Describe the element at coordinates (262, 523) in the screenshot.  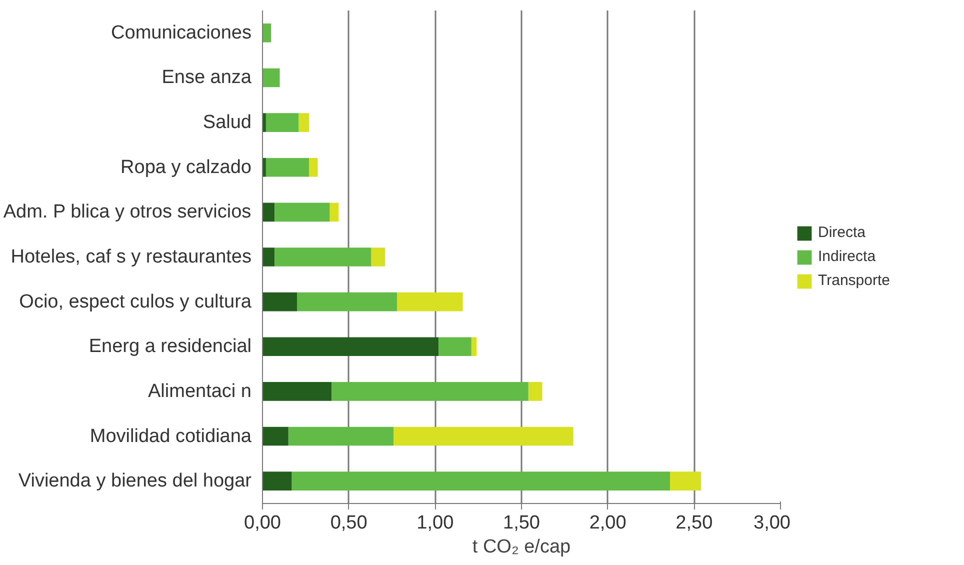
I see `x-tick-label: 0,00` at that location.